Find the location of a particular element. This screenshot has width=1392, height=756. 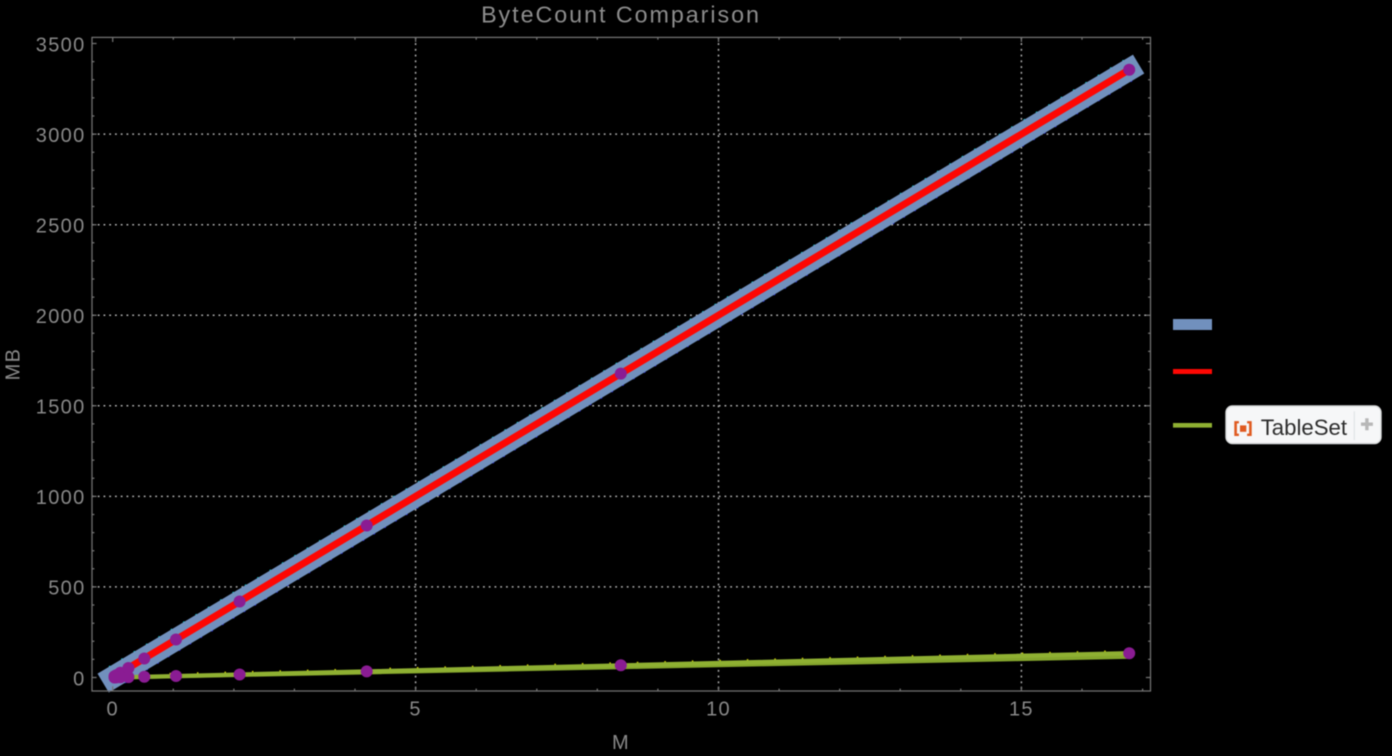

svg-text: 15 is located at coordinates (1021, 710).